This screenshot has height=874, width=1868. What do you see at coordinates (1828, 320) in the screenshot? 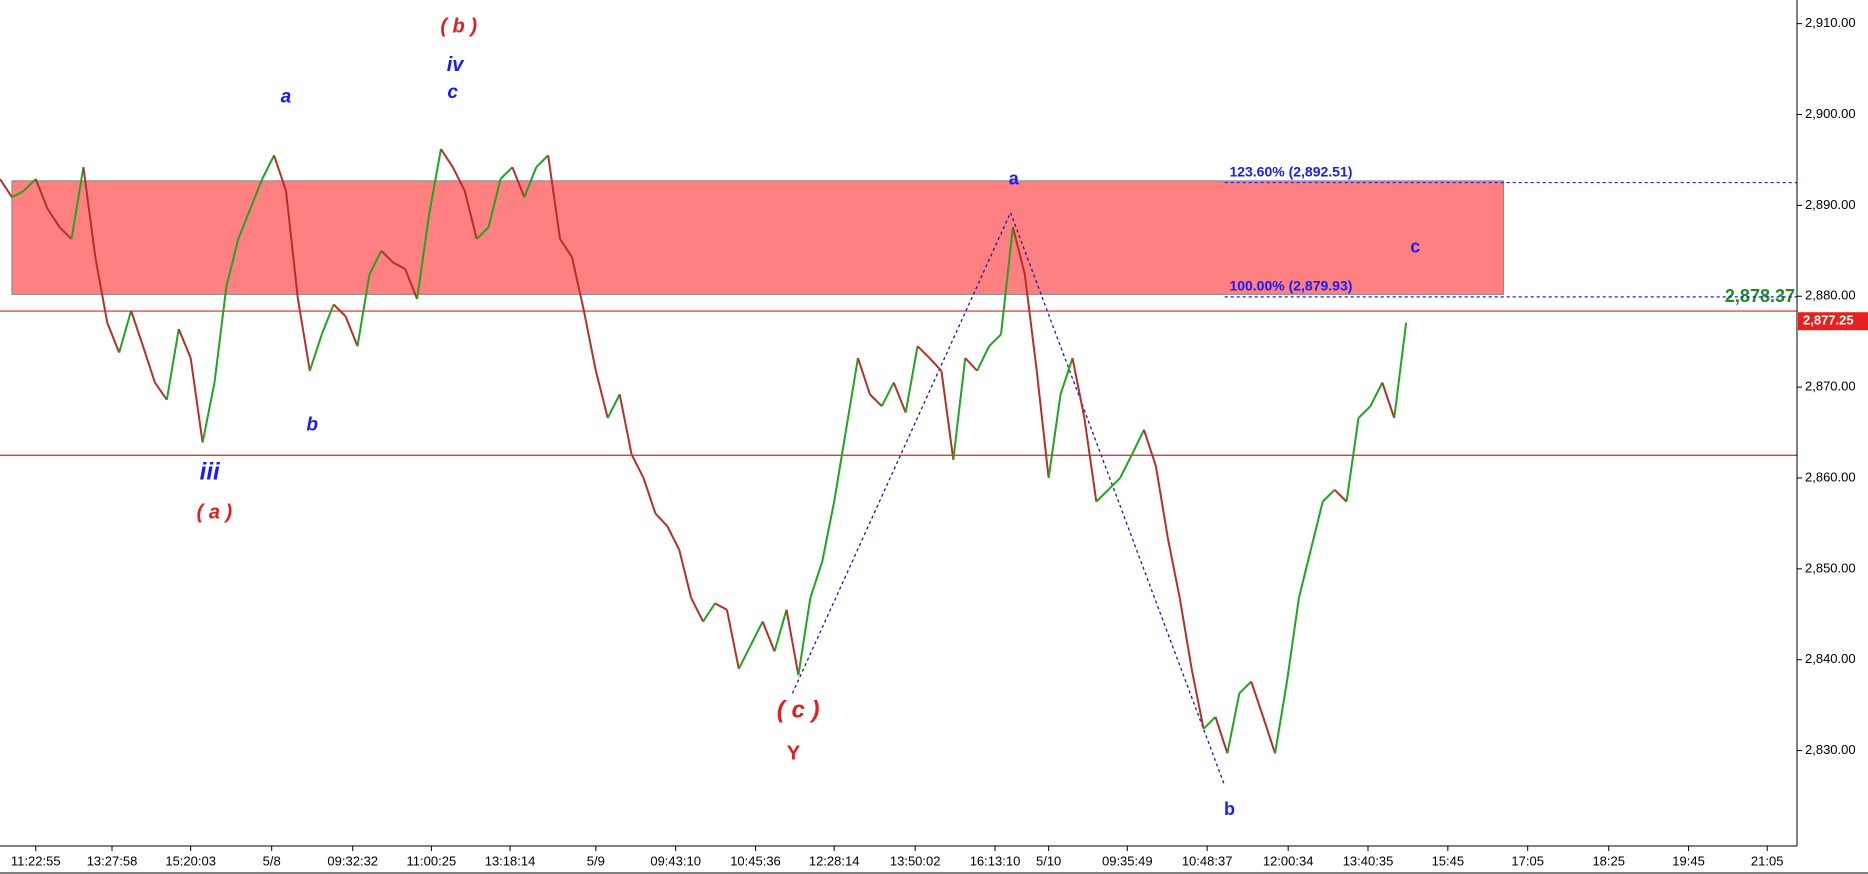
I see `last-price-label: 2,877.25` at bounding box center [1828, 320].